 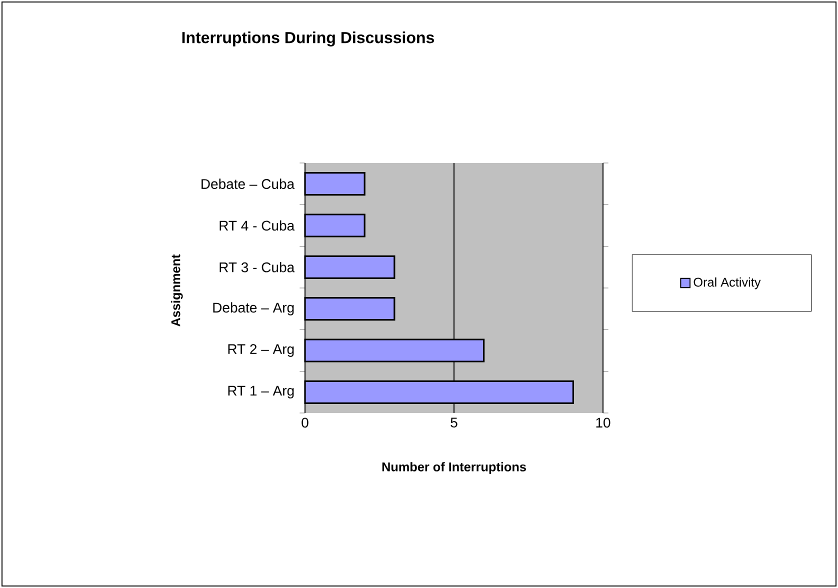 What do you see at coordinates (603, 423) in the screenshot?
I see `x-tick-label: 10` at bounding box center [603, 423].